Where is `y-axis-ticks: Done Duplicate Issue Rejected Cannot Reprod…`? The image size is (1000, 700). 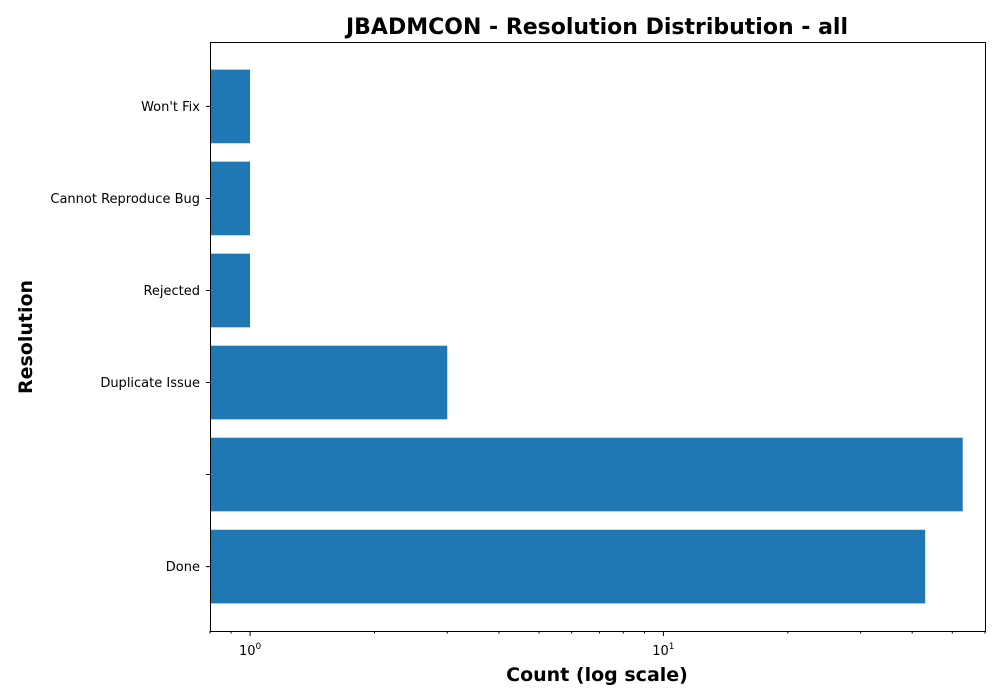
y-axis-ticks: Done Duplicate Issue Rejected Cannot Reprod… is located at coordinates (130, 337).